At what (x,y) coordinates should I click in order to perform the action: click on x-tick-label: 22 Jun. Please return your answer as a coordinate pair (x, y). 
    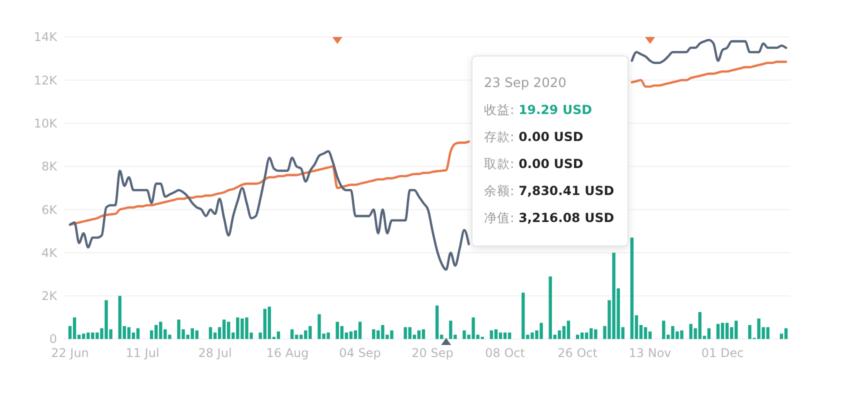
    Looking at the image, I should click on (70, 353).